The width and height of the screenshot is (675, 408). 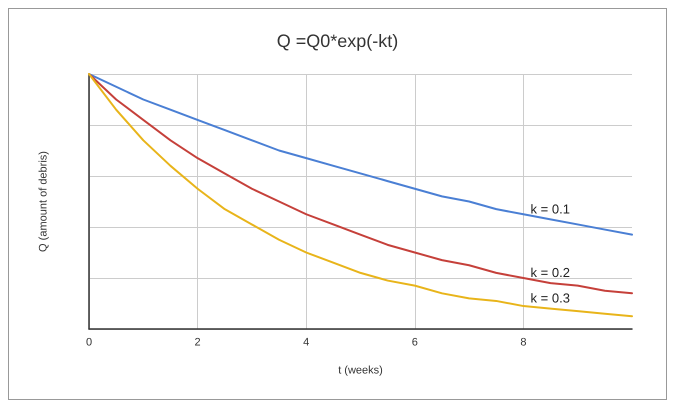 I want to click on x-tick-label: 2, so click(x=197, y=342).